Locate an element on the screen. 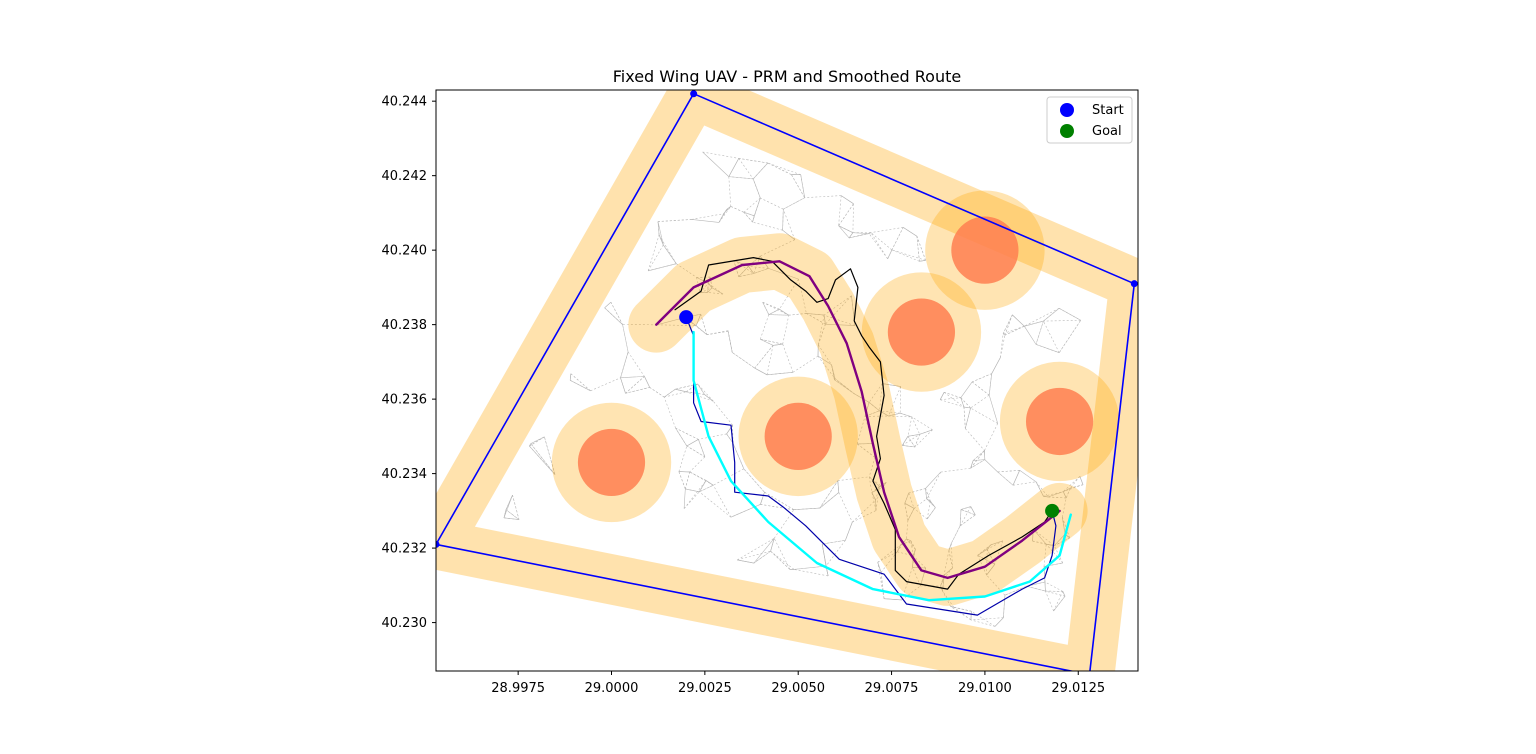  legend-start-label: Start is located at coordinates (1108, 110).